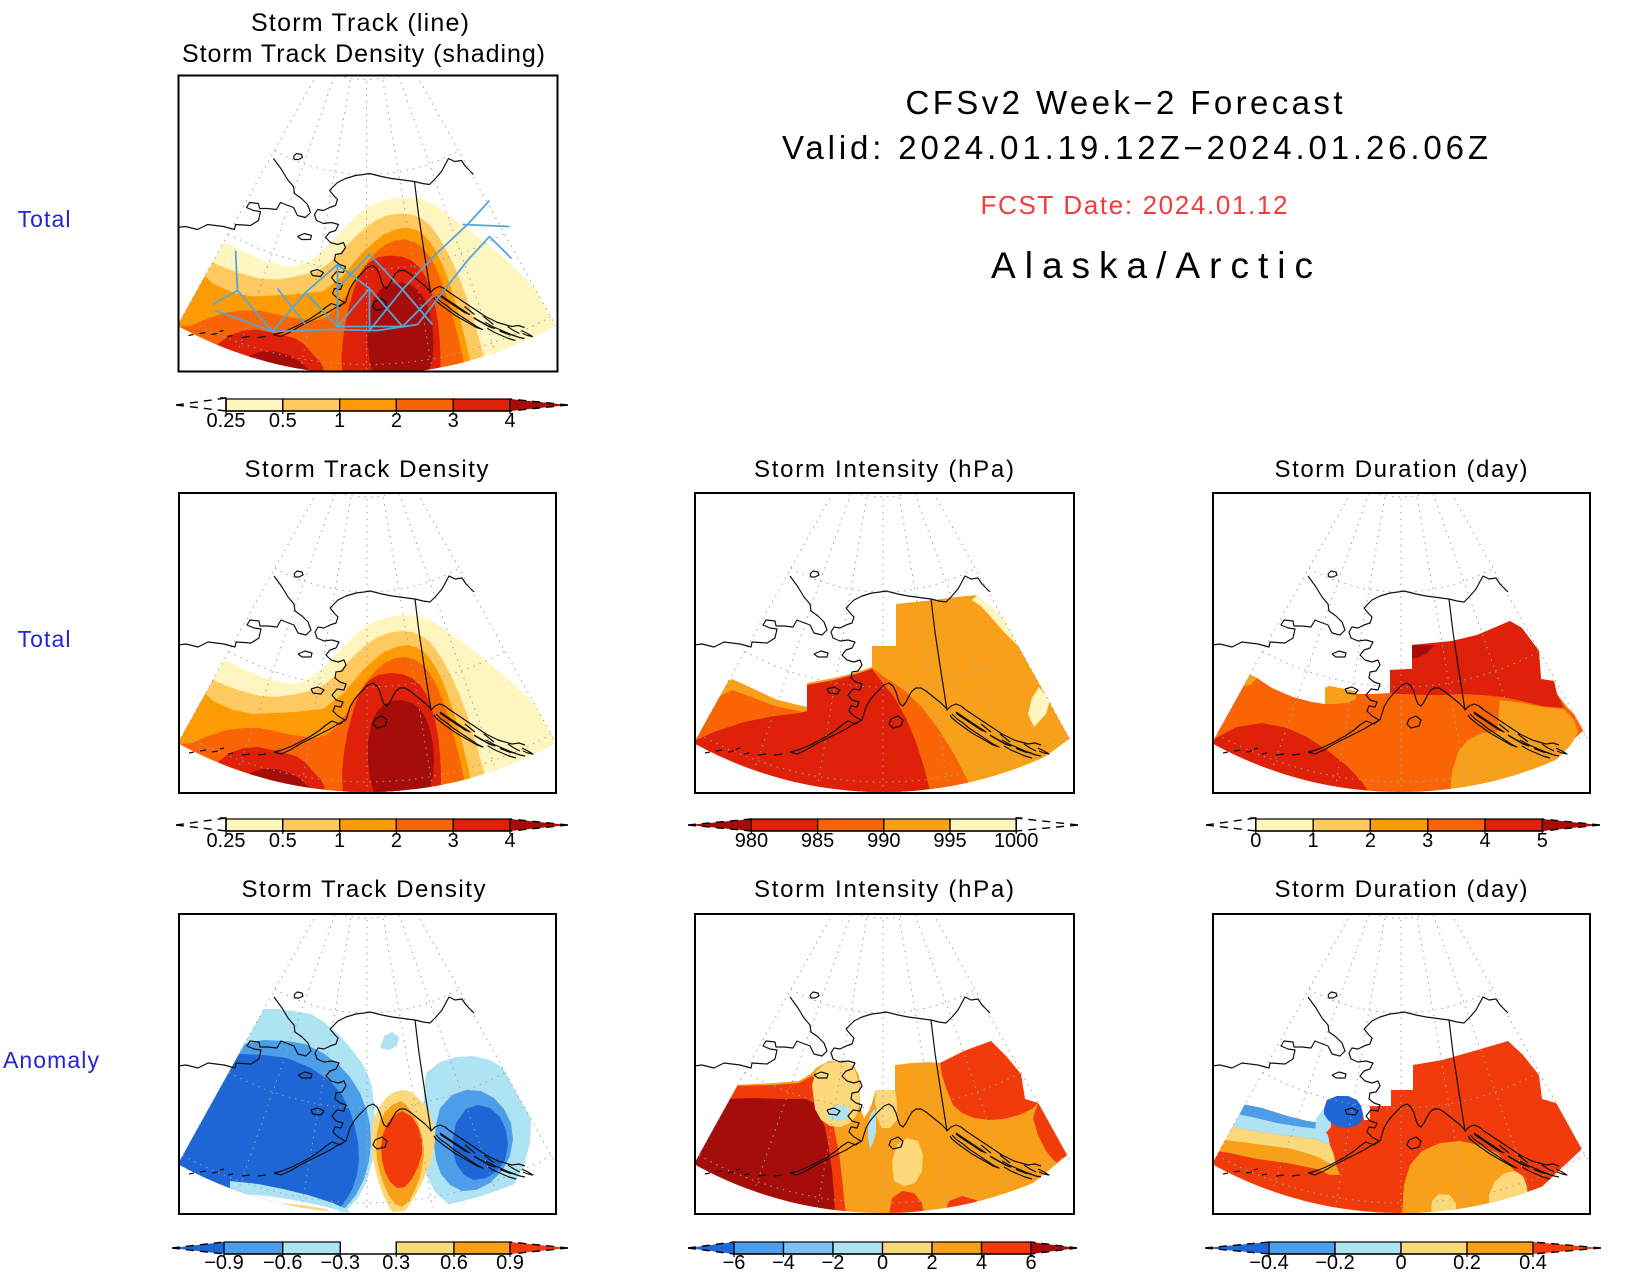 The image size is (1650, 1275). What do you see at coordinates (339, 1263) in the screenshot?
I see `svg-text: −0.3` at bounding box center [339, 1263].